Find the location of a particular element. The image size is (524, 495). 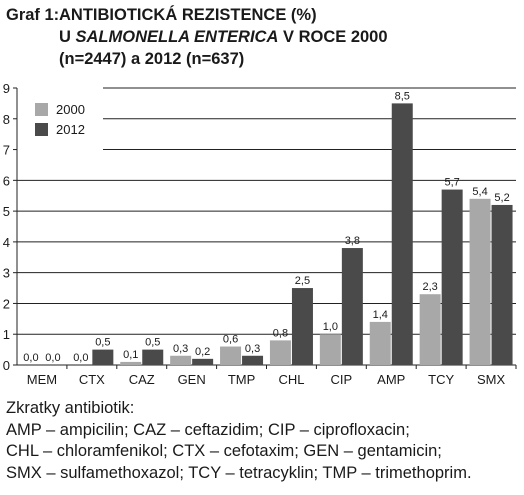

data-label-2012-chl: 2,5 is located at coordinates (302, 281).